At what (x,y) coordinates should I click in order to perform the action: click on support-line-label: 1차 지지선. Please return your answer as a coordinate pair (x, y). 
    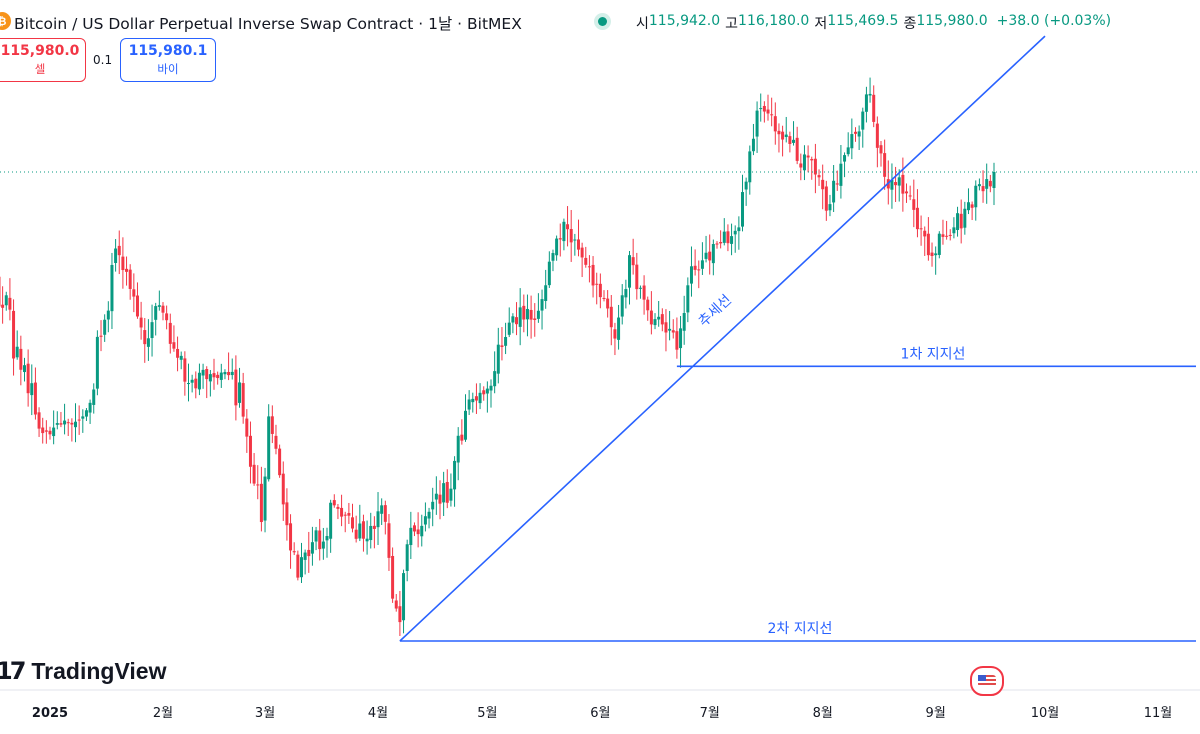
    Looking at the image, I should click on (933, 354).